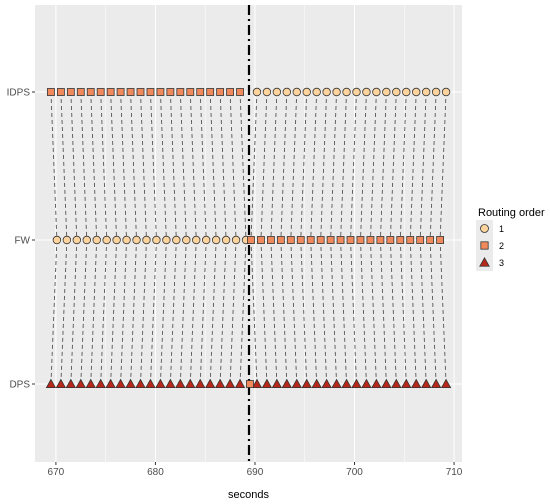 This screenshot has height=504, width=550. I want to click on legend: Routing order 1 2 3, so click(510, 239).